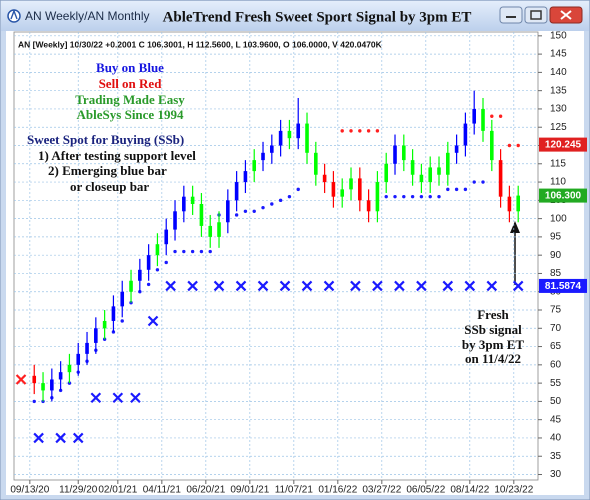 This screenshot has width=590, height=500. Describe the element at coordinates (130, 114) in the screenshot. I see `legend-line: AbleSys Since 1994` at that location.